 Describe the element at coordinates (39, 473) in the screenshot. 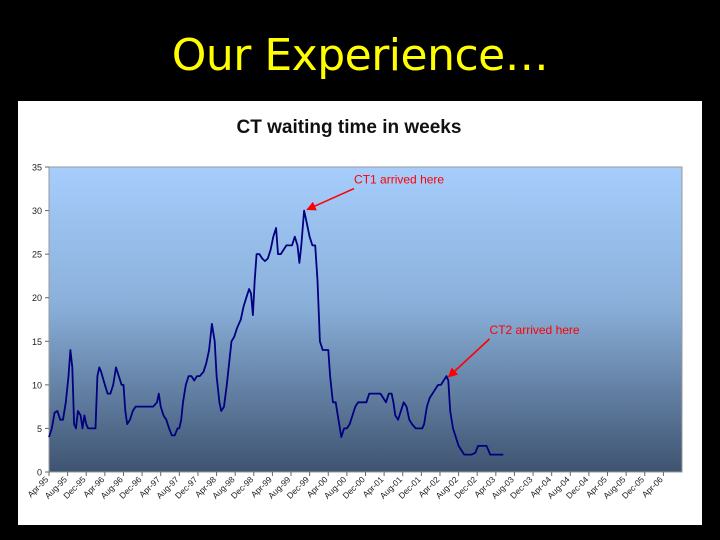

I see `y-tick-label: 0` at that location.